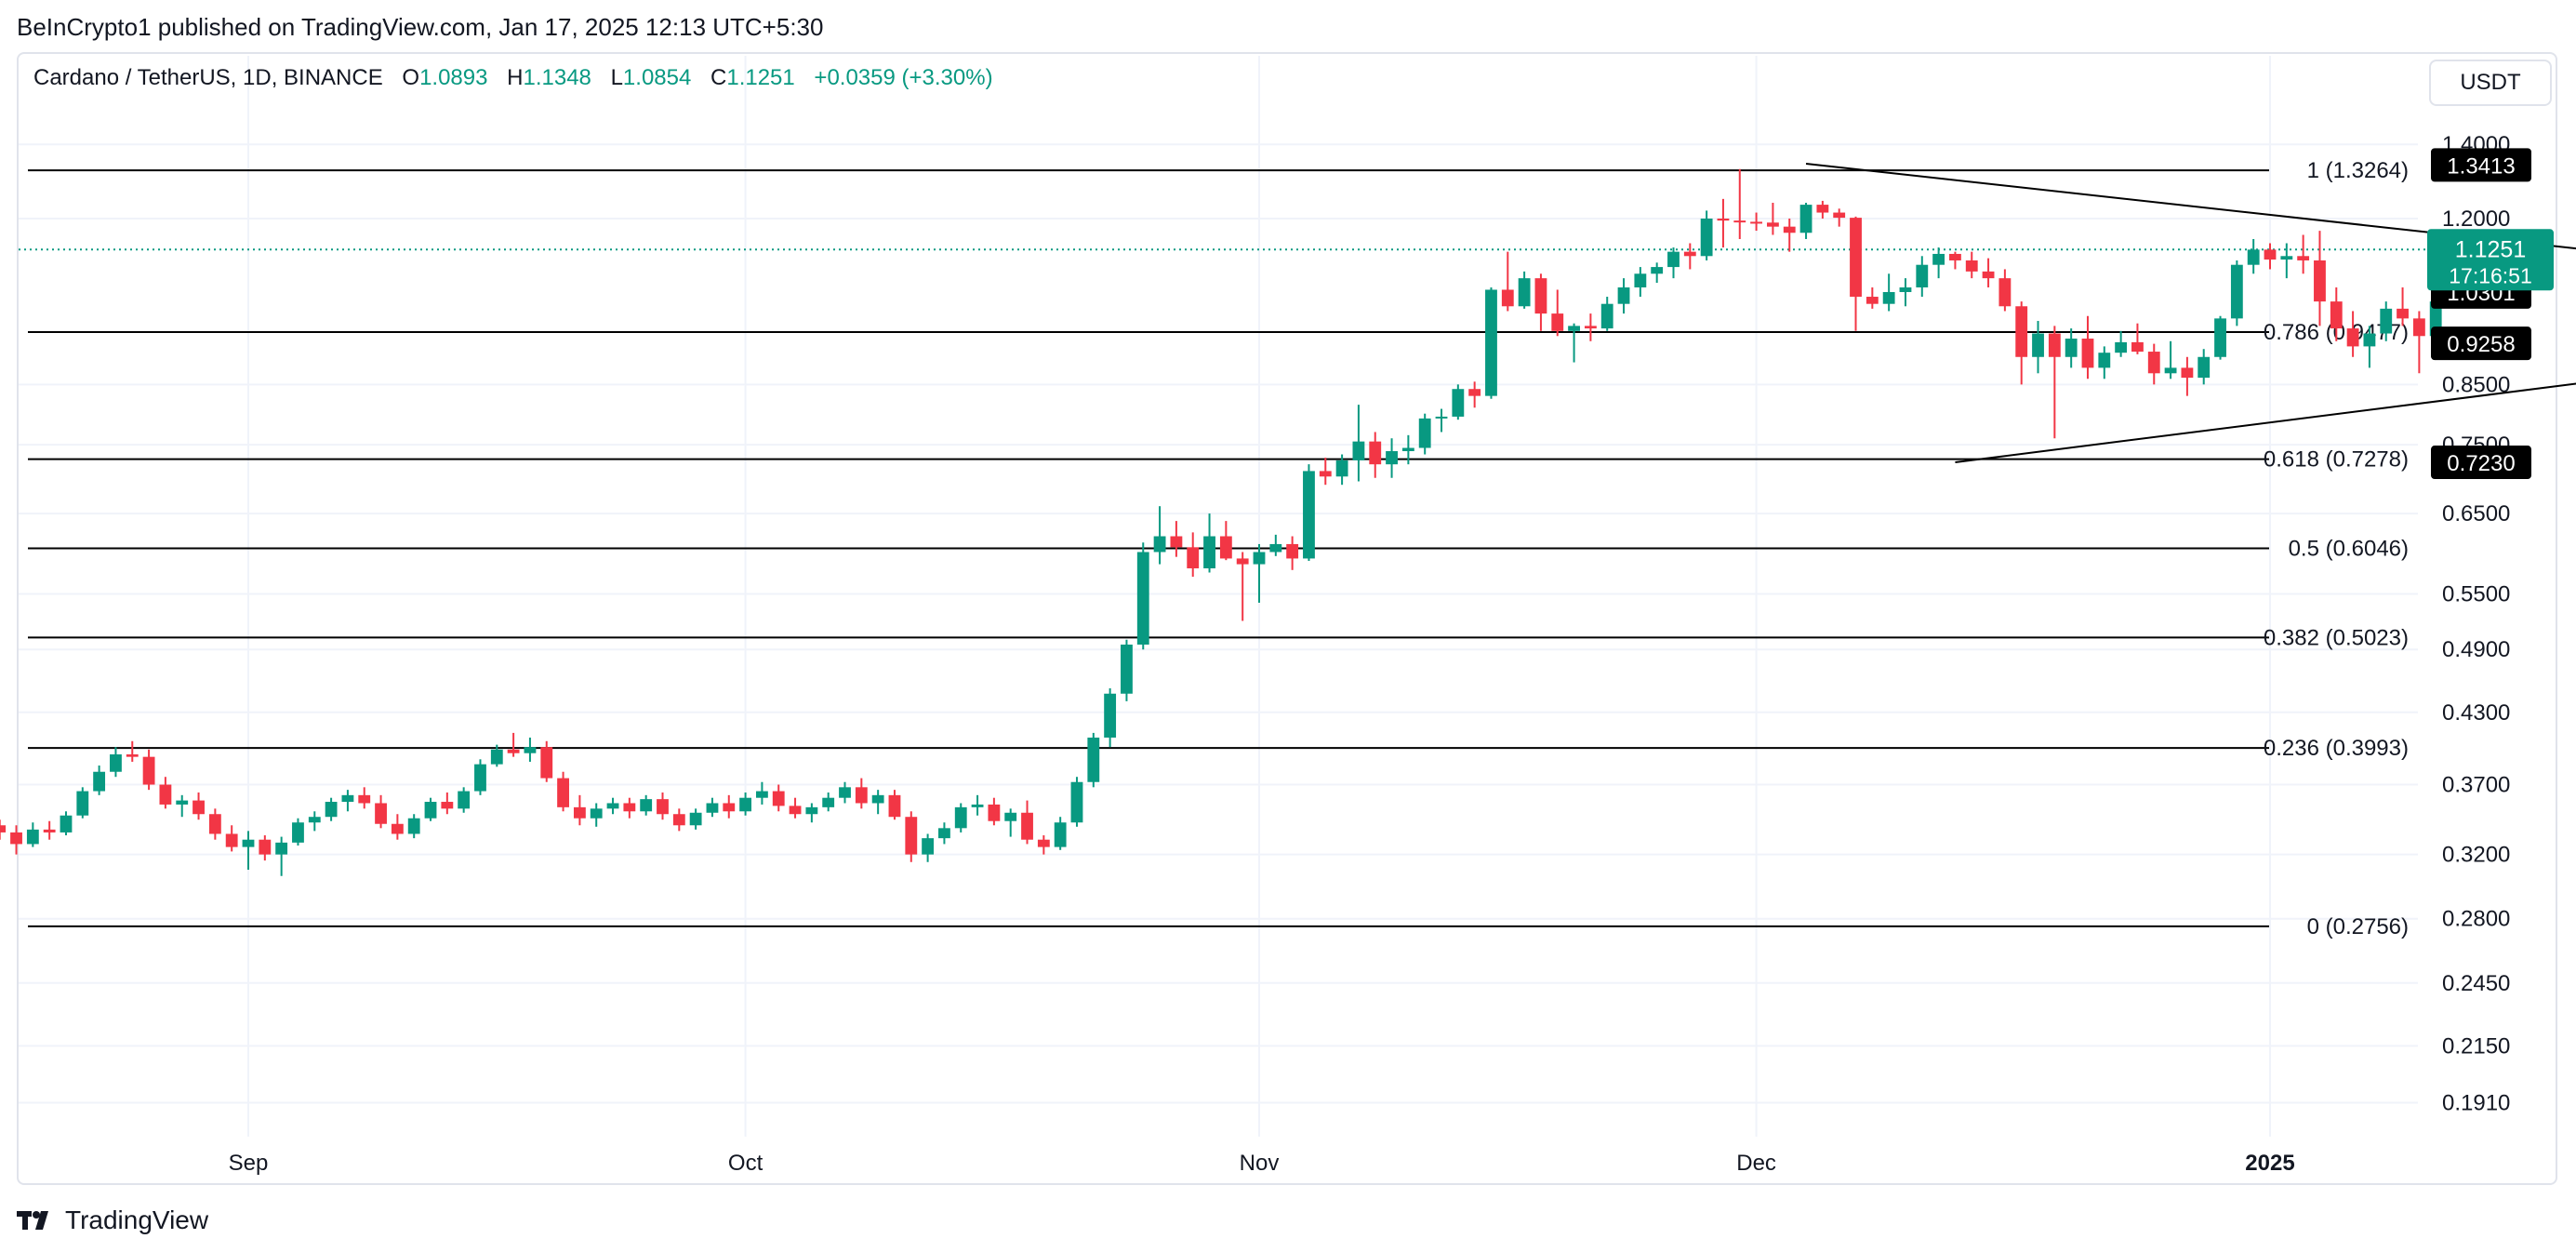 The width and height of the screenshot is (2576, 1252). What do you see at coordinates (32, 1220) in the screenshot?
I see `tradingview-logo-icon` at bounding box center [32, 1220].